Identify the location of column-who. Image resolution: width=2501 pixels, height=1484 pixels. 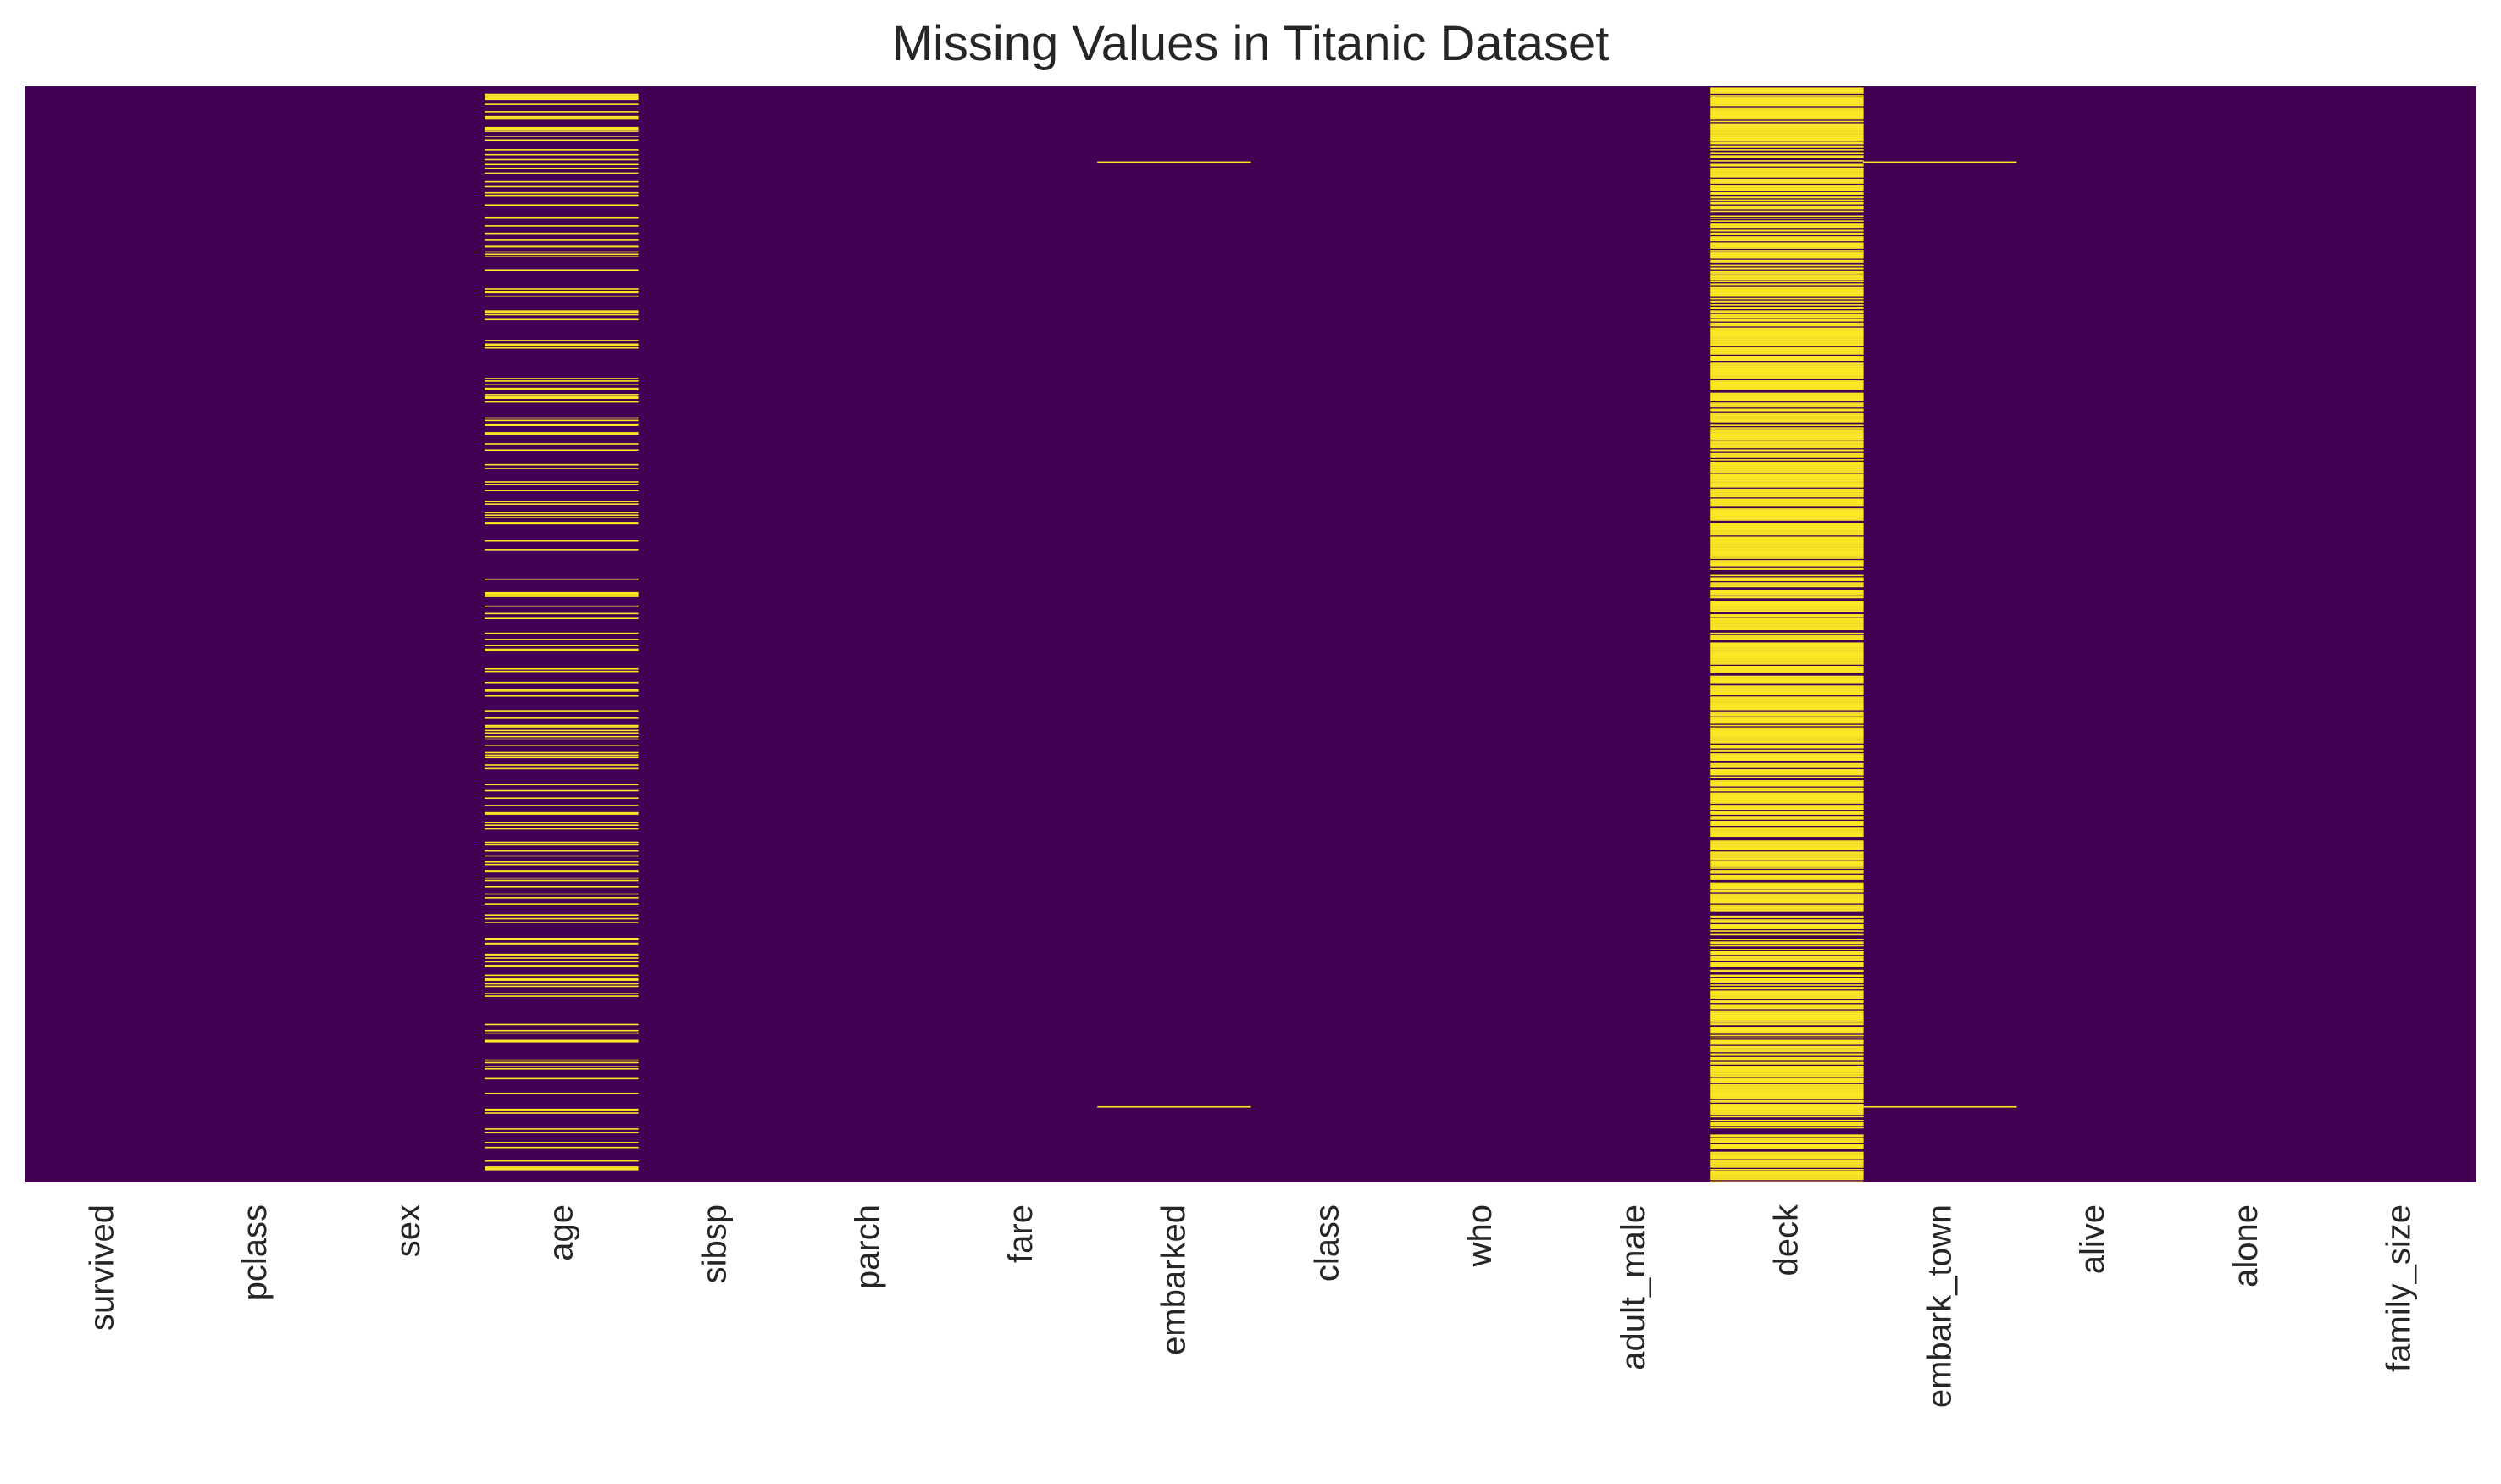
(1480, 634).